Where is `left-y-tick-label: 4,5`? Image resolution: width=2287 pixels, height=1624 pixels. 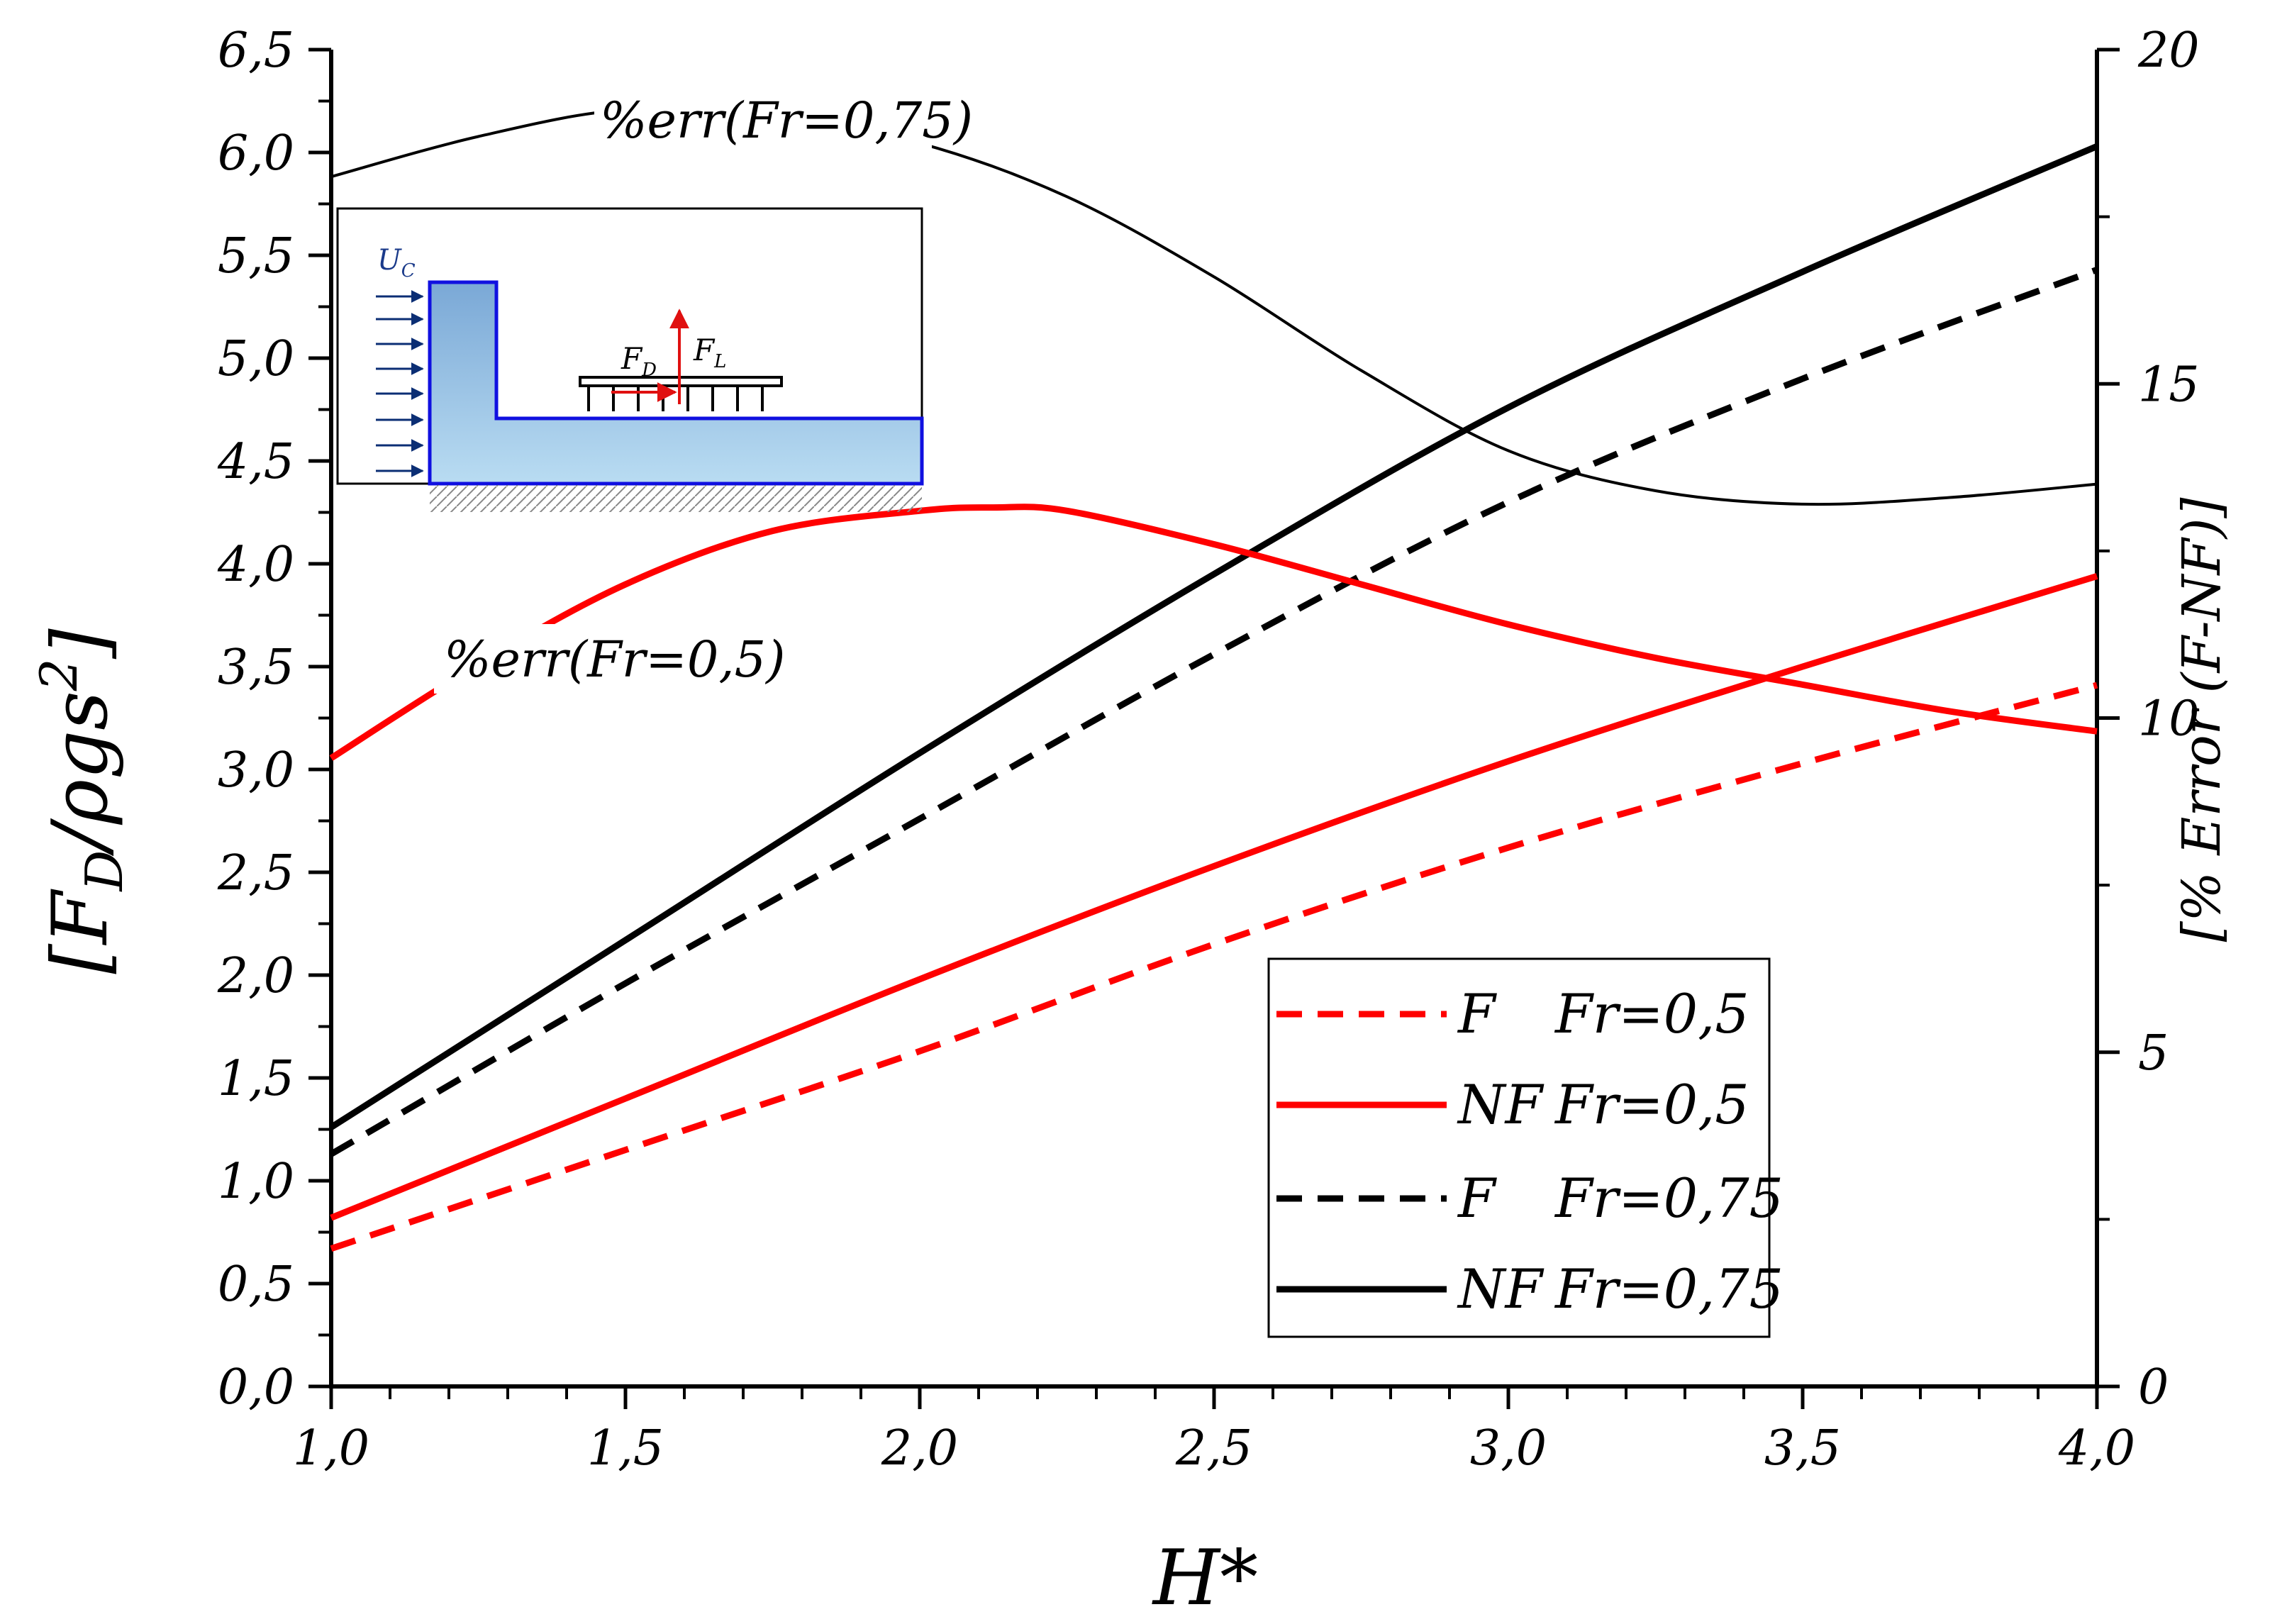 left-y-tick-label: 4,5 is located at coordinates (255, 462).